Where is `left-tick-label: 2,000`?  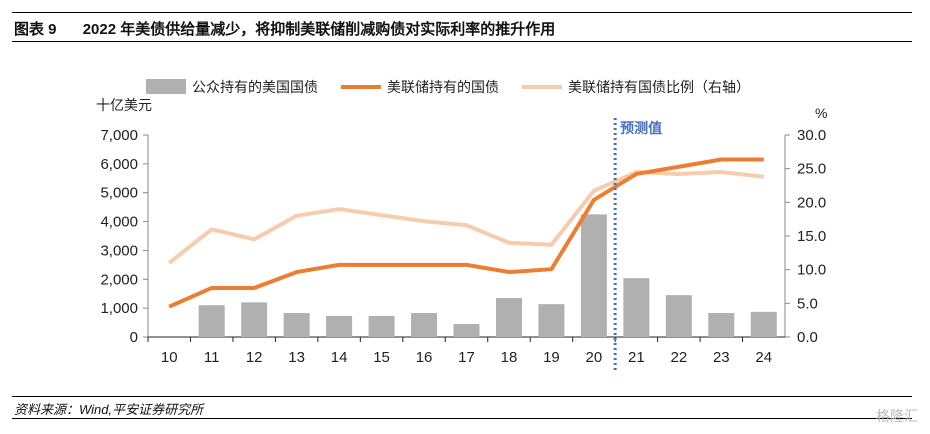 left-tick-label: 2,000 is located at coordinates (119, 279).